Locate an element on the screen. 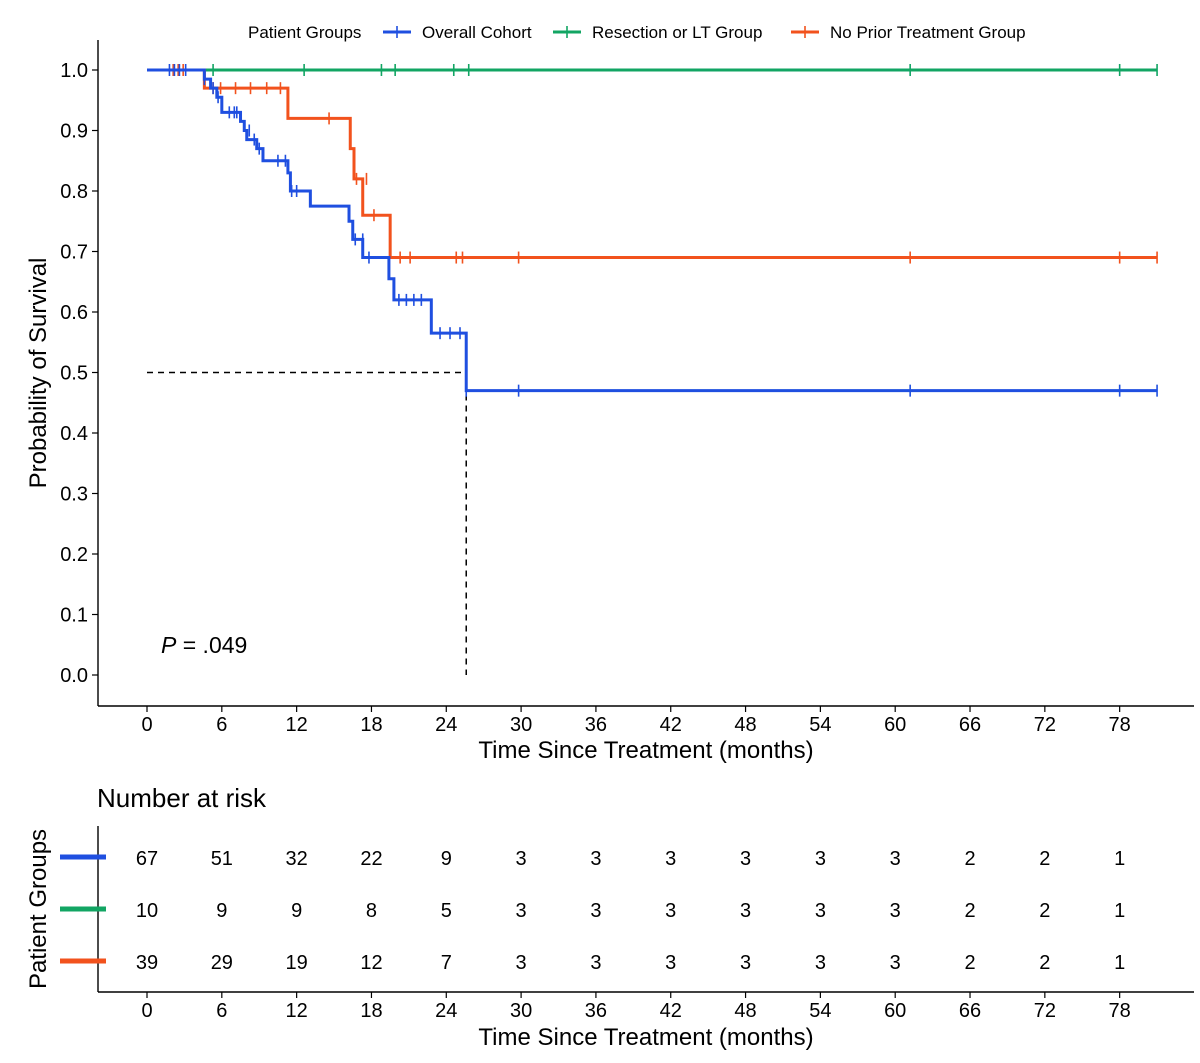  legend-title: Patient Groups is located at coordinates (304, 32).